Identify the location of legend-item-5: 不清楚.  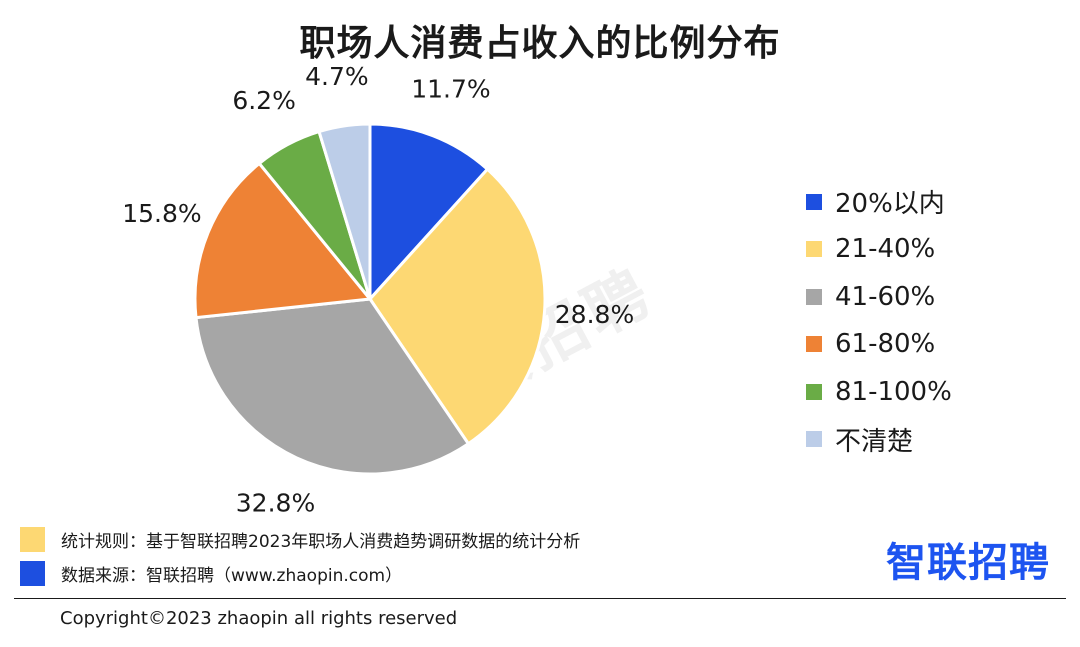
(879, 440).